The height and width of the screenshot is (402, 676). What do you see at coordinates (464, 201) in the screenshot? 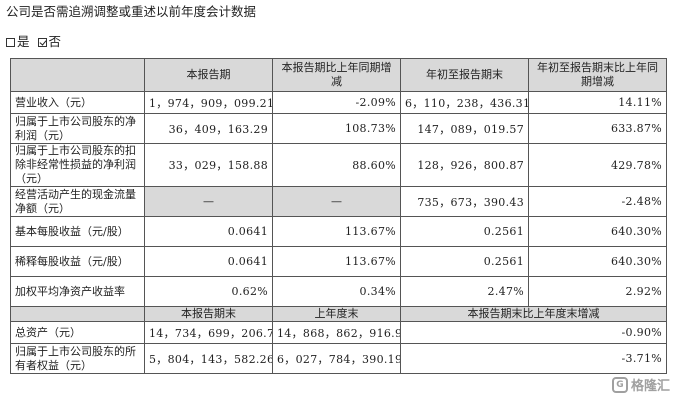
I see `value-cell: 735，673，390.43` at bounding box center [464, 201].